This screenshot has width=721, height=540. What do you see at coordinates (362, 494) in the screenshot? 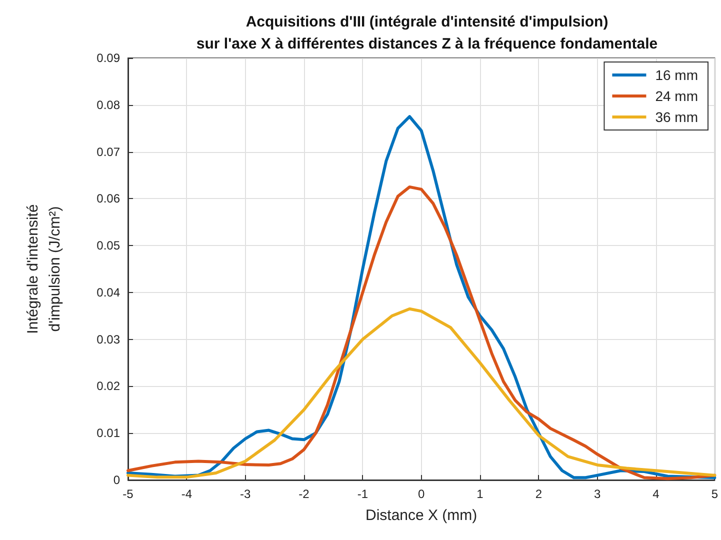
I see `x-tick-label: -1` at bounding box center [362, 494].